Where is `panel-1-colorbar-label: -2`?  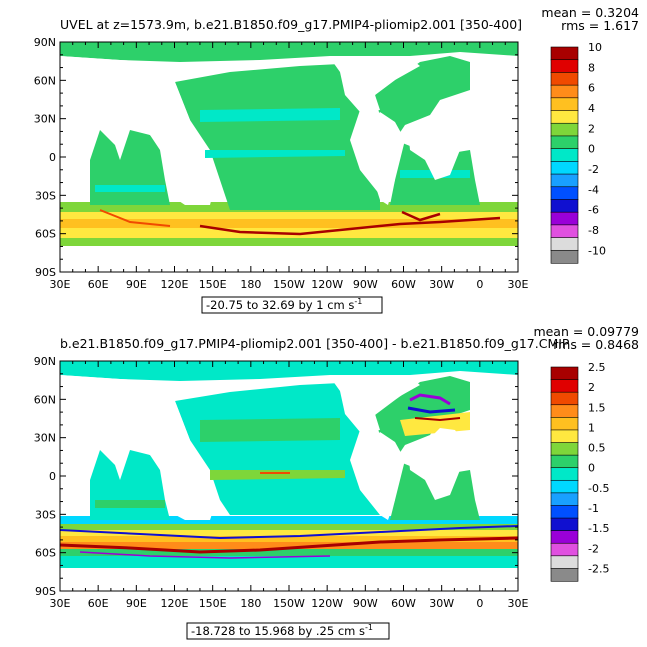 panel-1-colorbar-label: -2 is located at coordinates (593, 169).